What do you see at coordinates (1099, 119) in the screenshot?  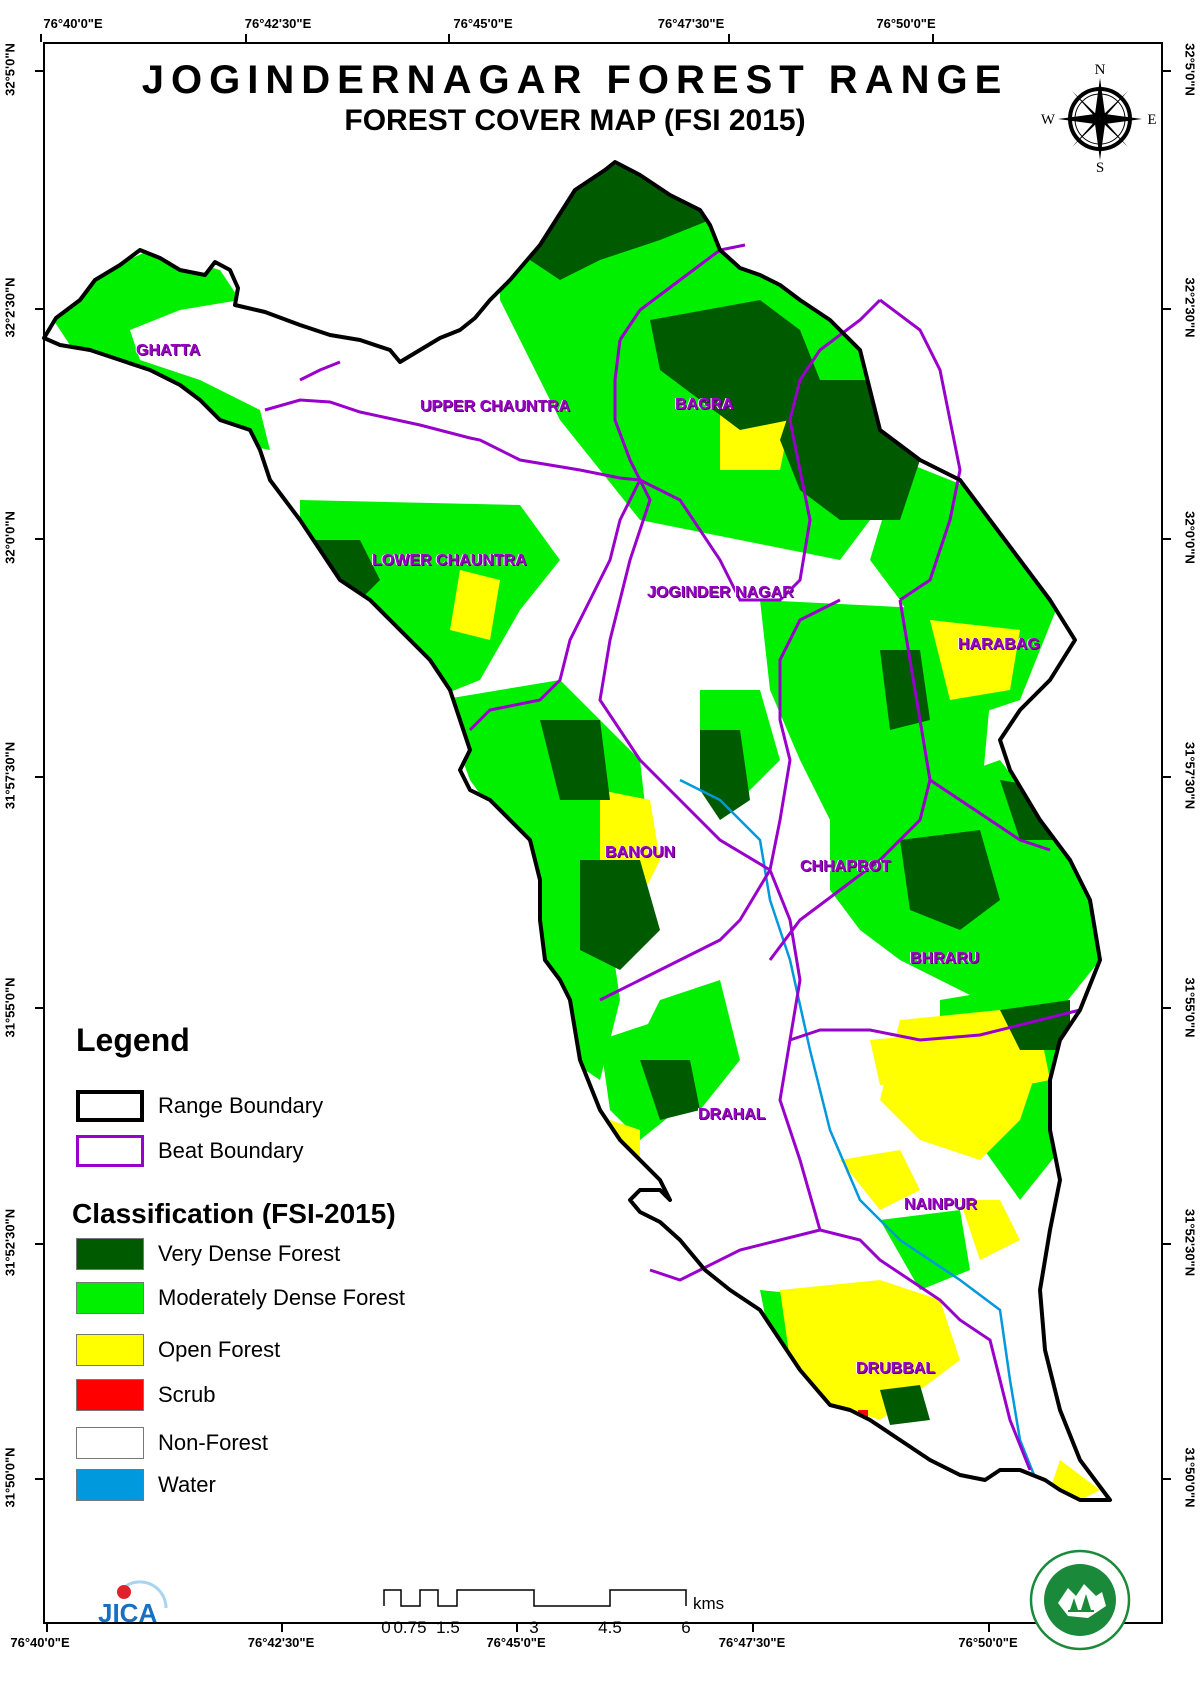 I see `compass-rose-icon: N S W E` at bounding box center [1099, 119].